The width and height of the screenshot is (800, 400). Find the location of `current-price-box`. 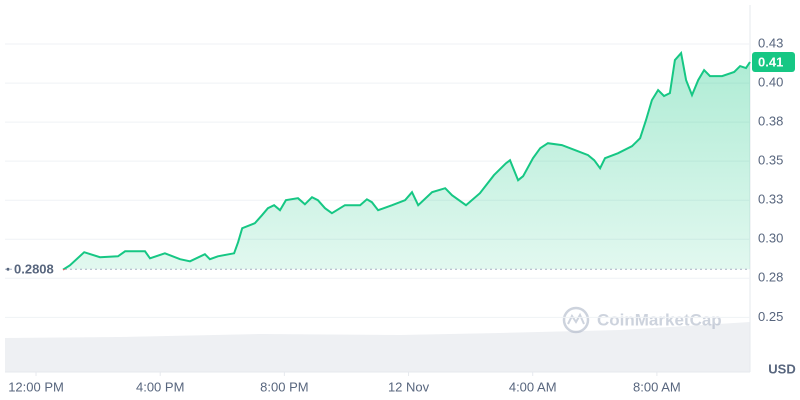

current-price-box is located at coordinates (773, 62).